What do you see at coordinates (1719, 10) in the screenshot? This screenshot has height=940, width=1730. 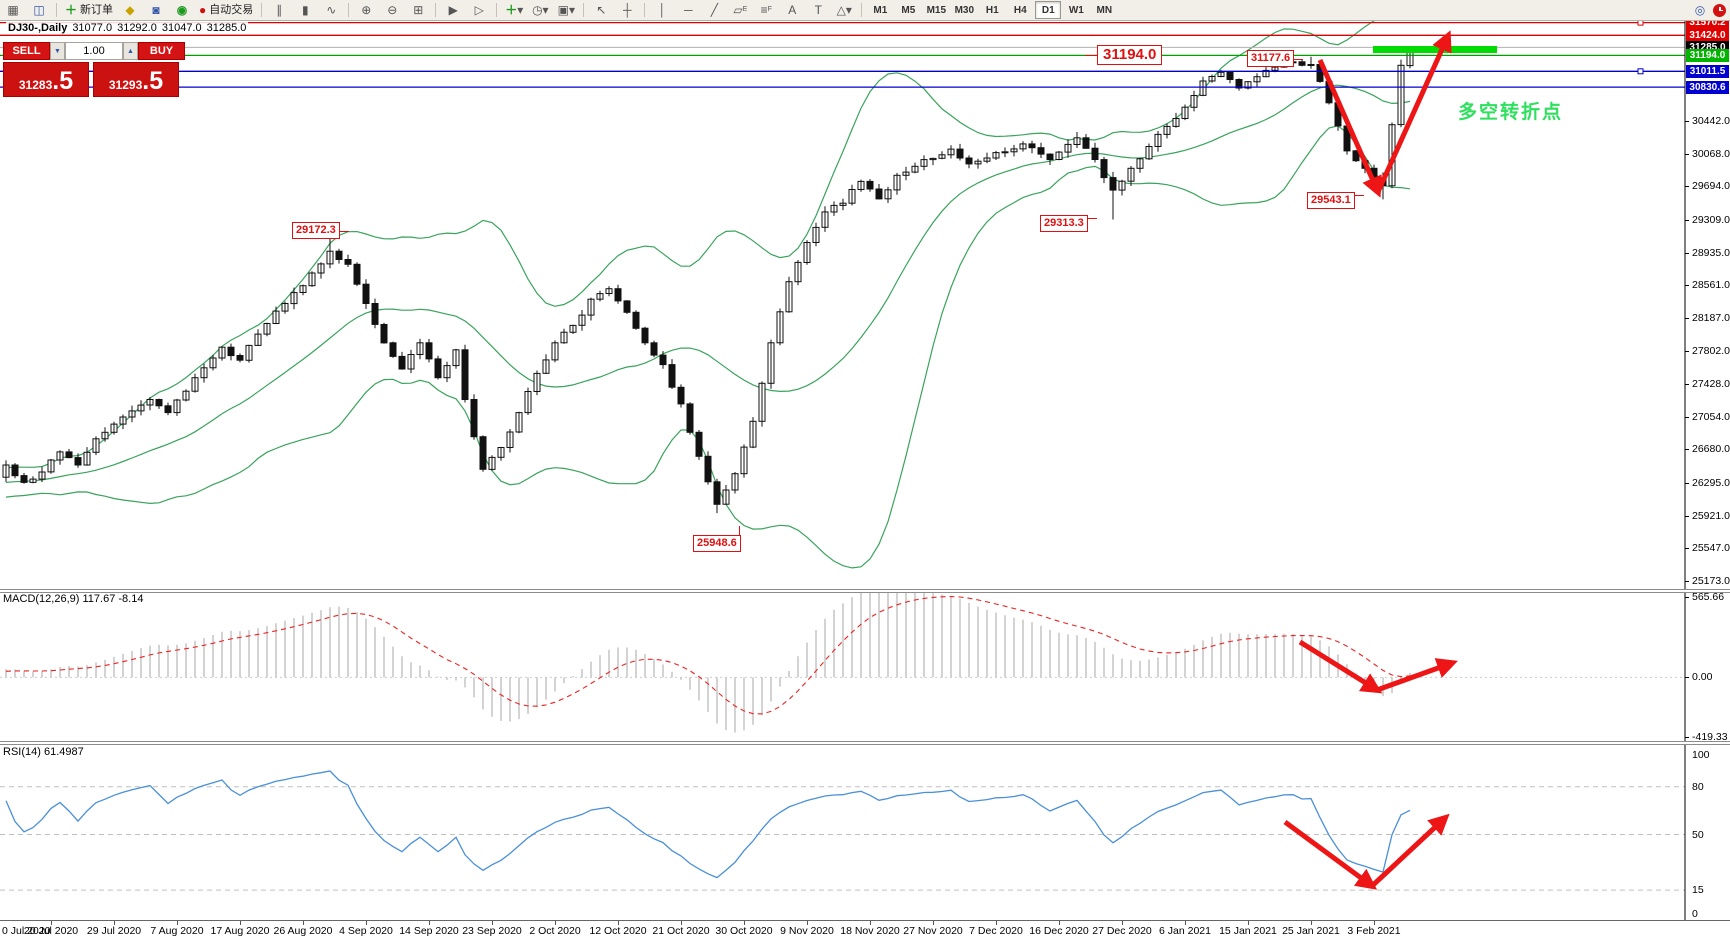 I see `notification-clock-icon` at bounding box center [1719, 10].